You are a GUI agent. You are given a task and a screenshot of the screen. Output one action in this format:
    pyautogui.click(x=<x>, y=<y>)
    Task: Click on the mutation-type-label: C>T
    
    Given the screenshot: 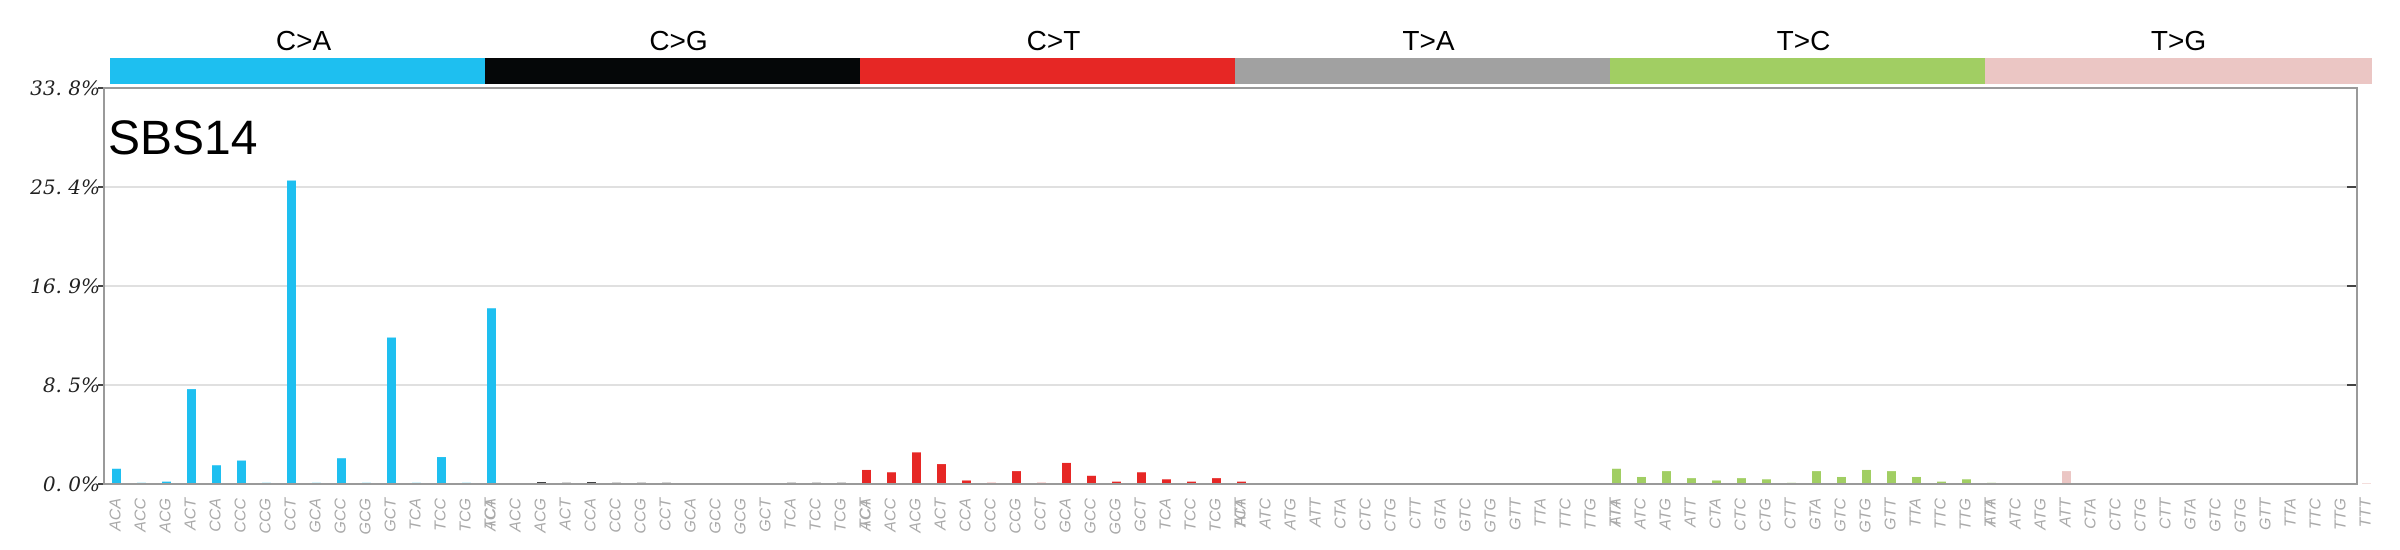 What is the action you would take?
    pyautogui.click(x=1054, y=40)
    